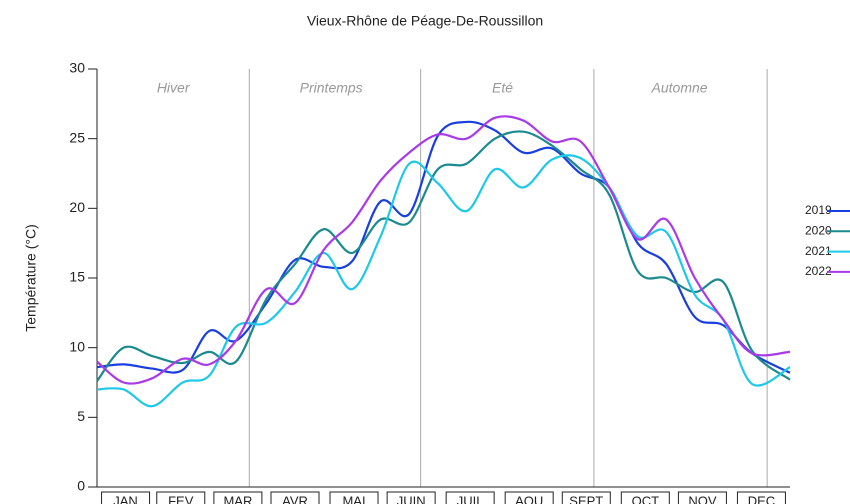 Image resolution: width=850 pixels, height=504 pixels. I want to click on x-tick-label: OCT, so click(646, 498).